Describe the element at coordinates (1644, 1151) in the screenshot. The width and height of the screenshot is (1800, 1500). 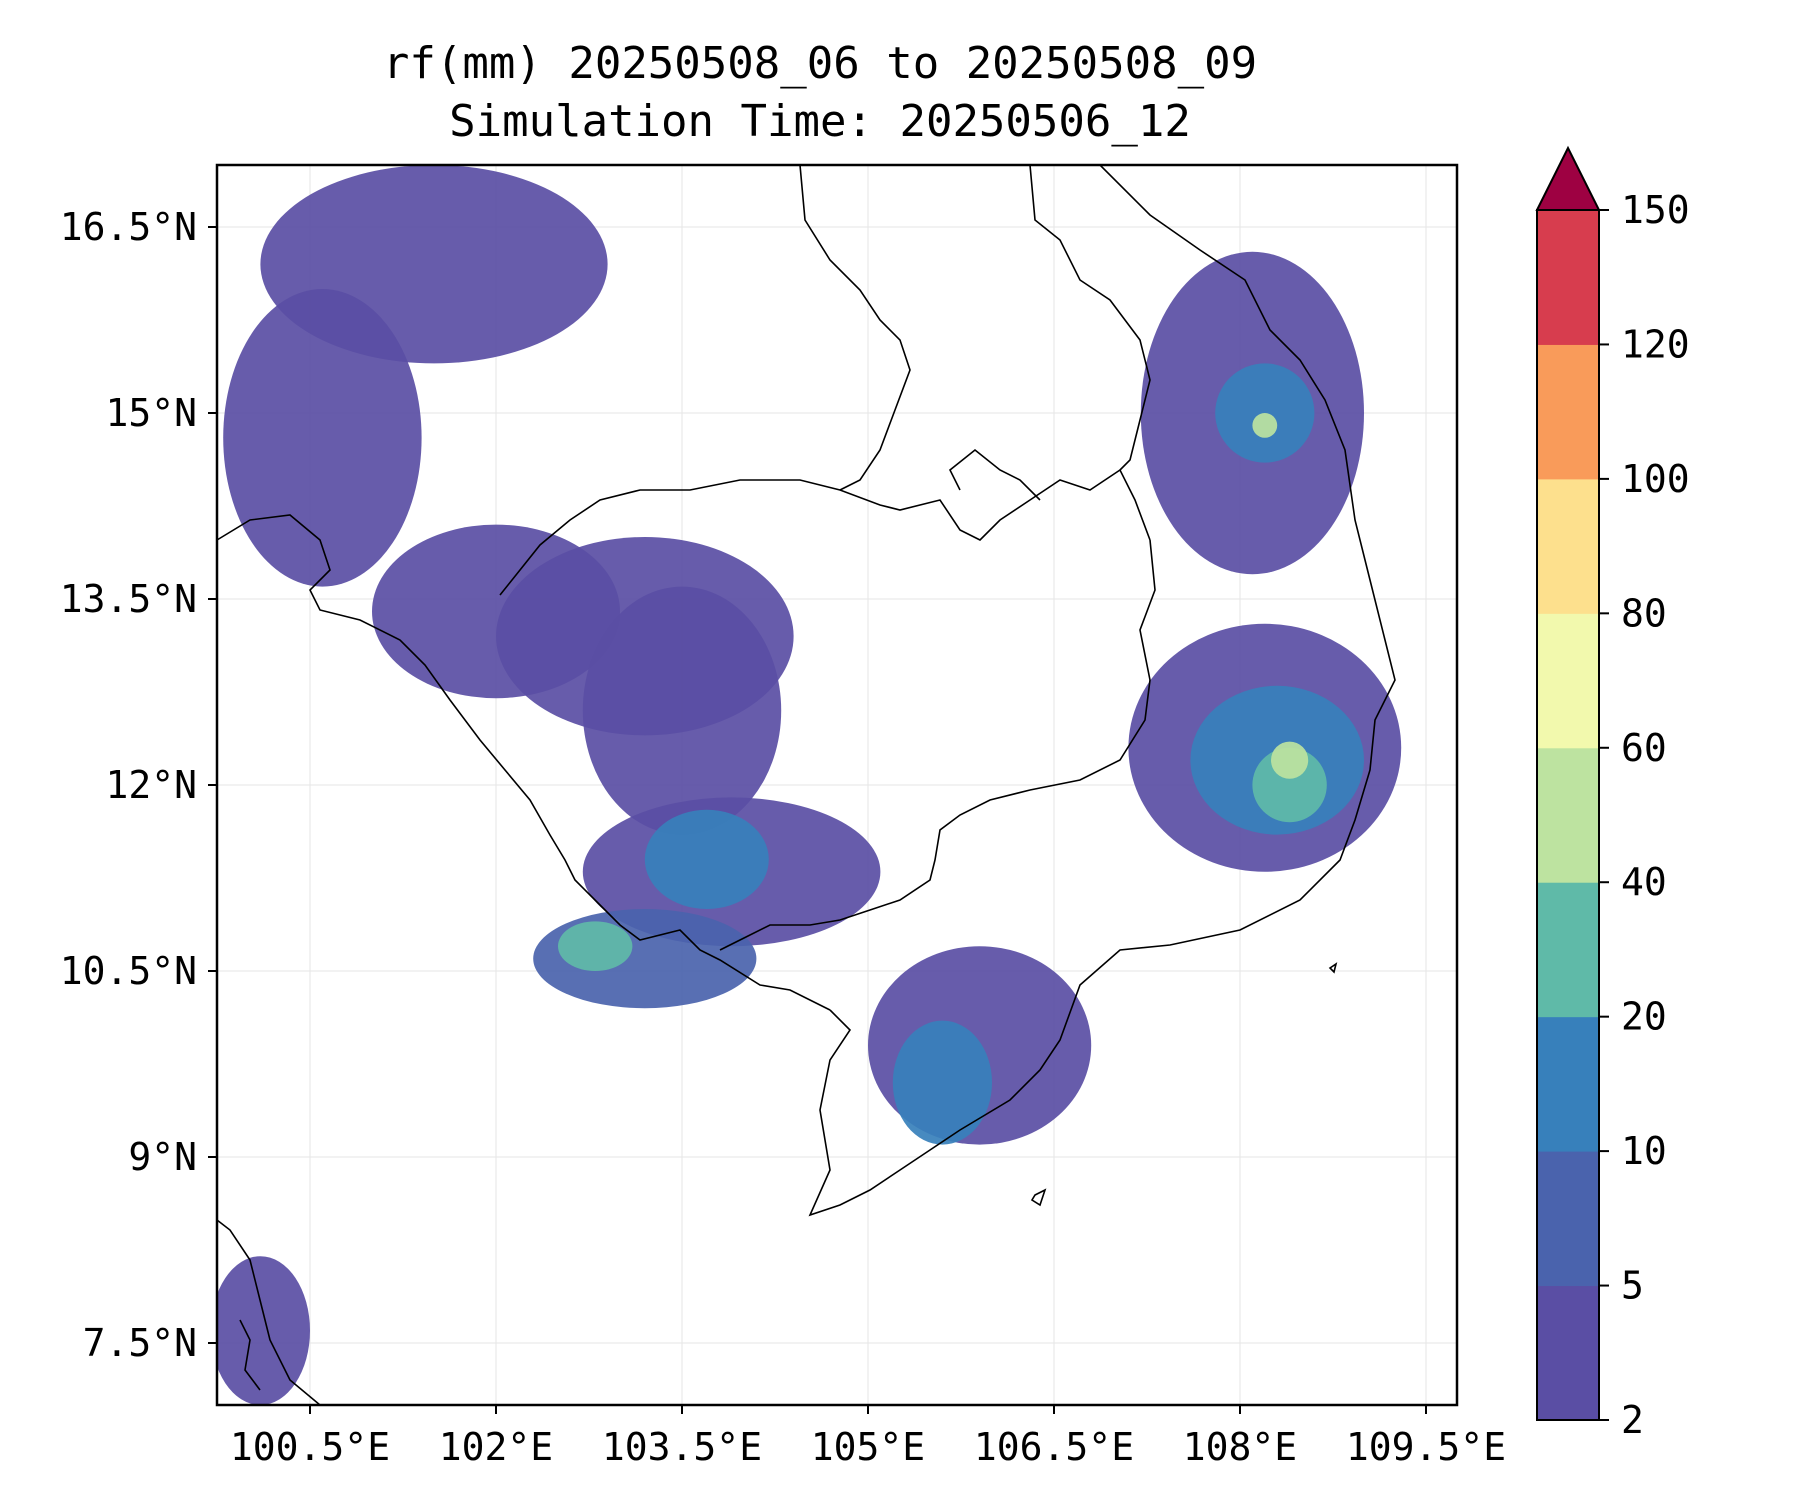
I see `colorbar-tick-label: 10` at that location.